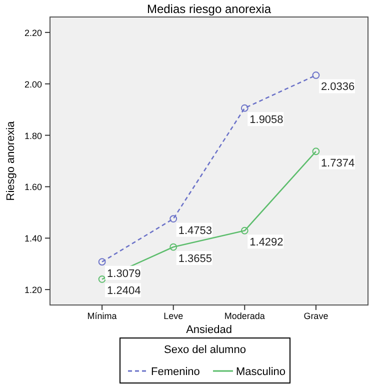  What do you see at coordinates (316, 316) in the screenshot?
I see `x-tick-label: Grave` at bounding box center [316, 316].